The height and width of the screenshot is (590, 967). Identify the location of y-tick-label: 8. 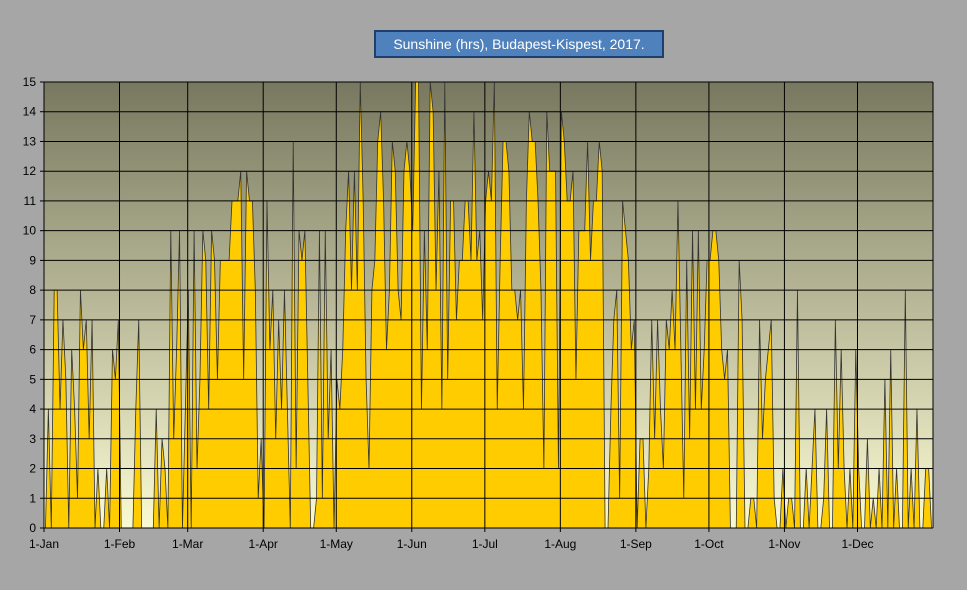
(32, 290).